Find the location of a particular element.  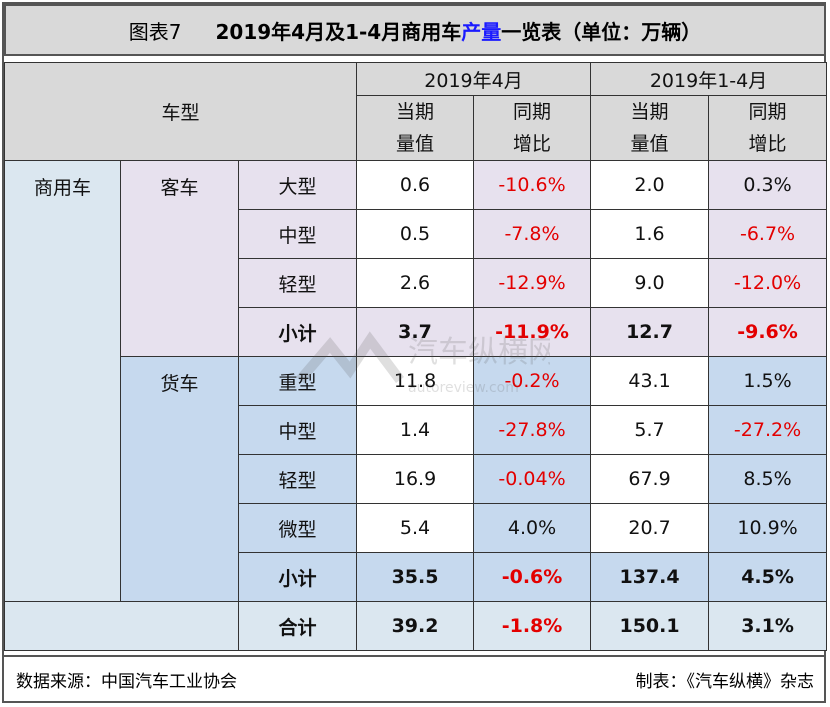

month-volume-cell: 16.9 is located at coordinates (415, 479).